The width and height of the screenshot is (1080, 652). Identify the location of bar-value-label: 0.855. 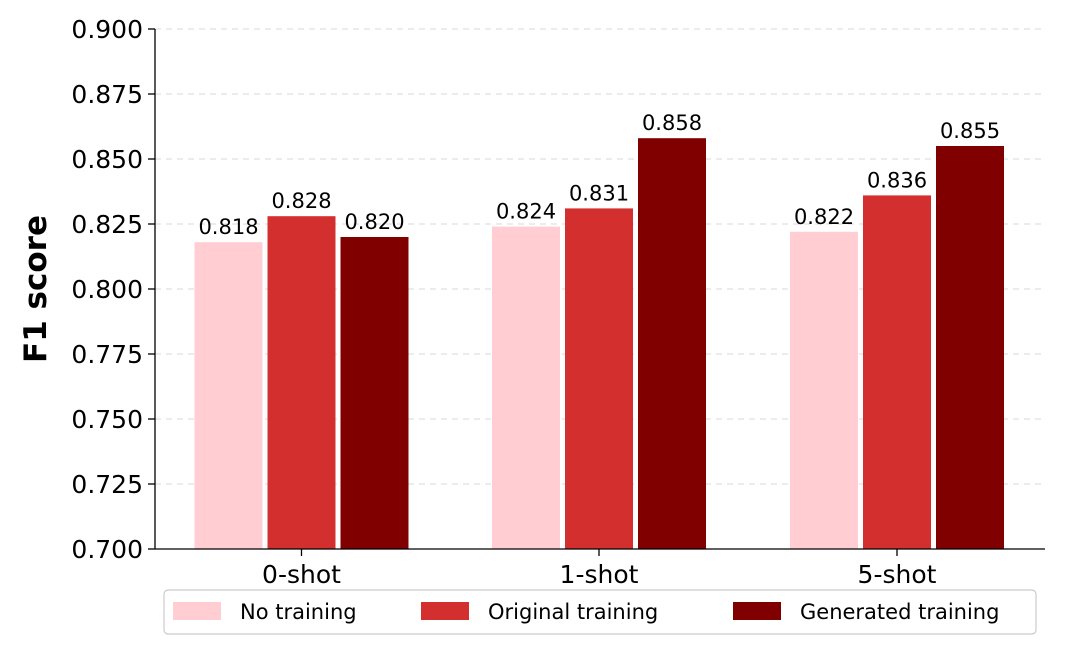
(970, 131).